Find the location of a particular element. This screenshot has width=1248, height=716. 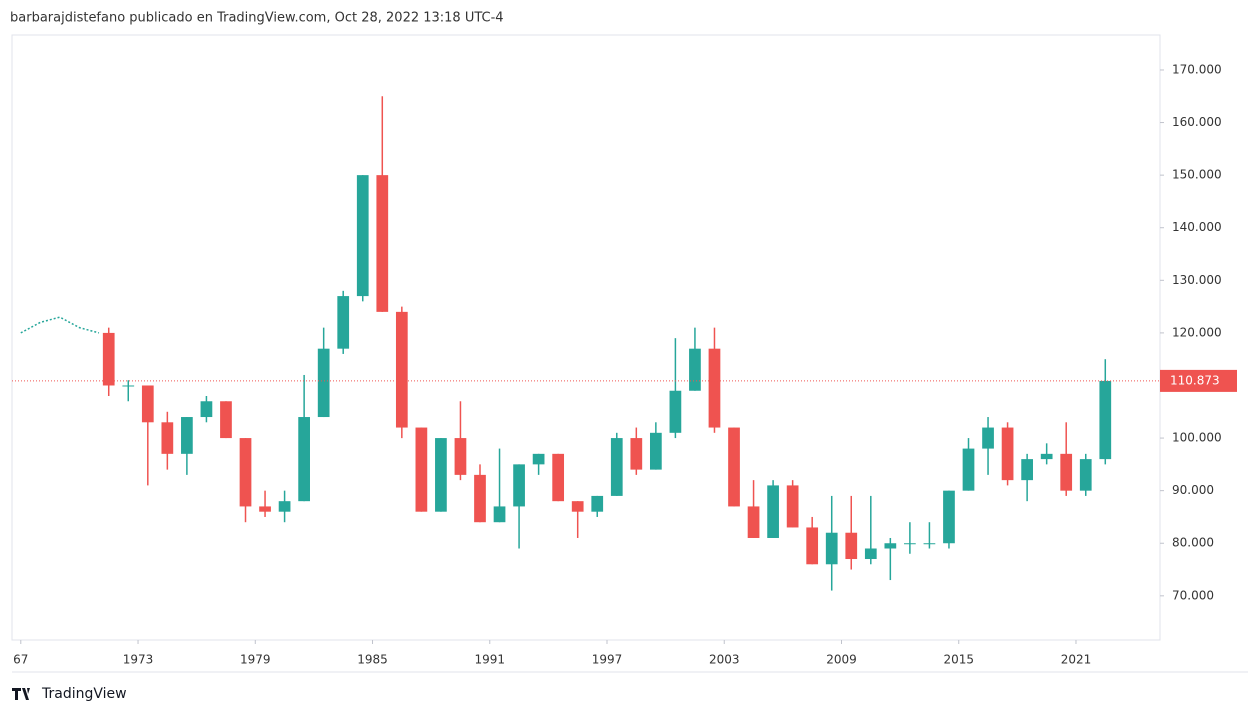

x-tick-label: 67 is located at coordinates (20, 660).